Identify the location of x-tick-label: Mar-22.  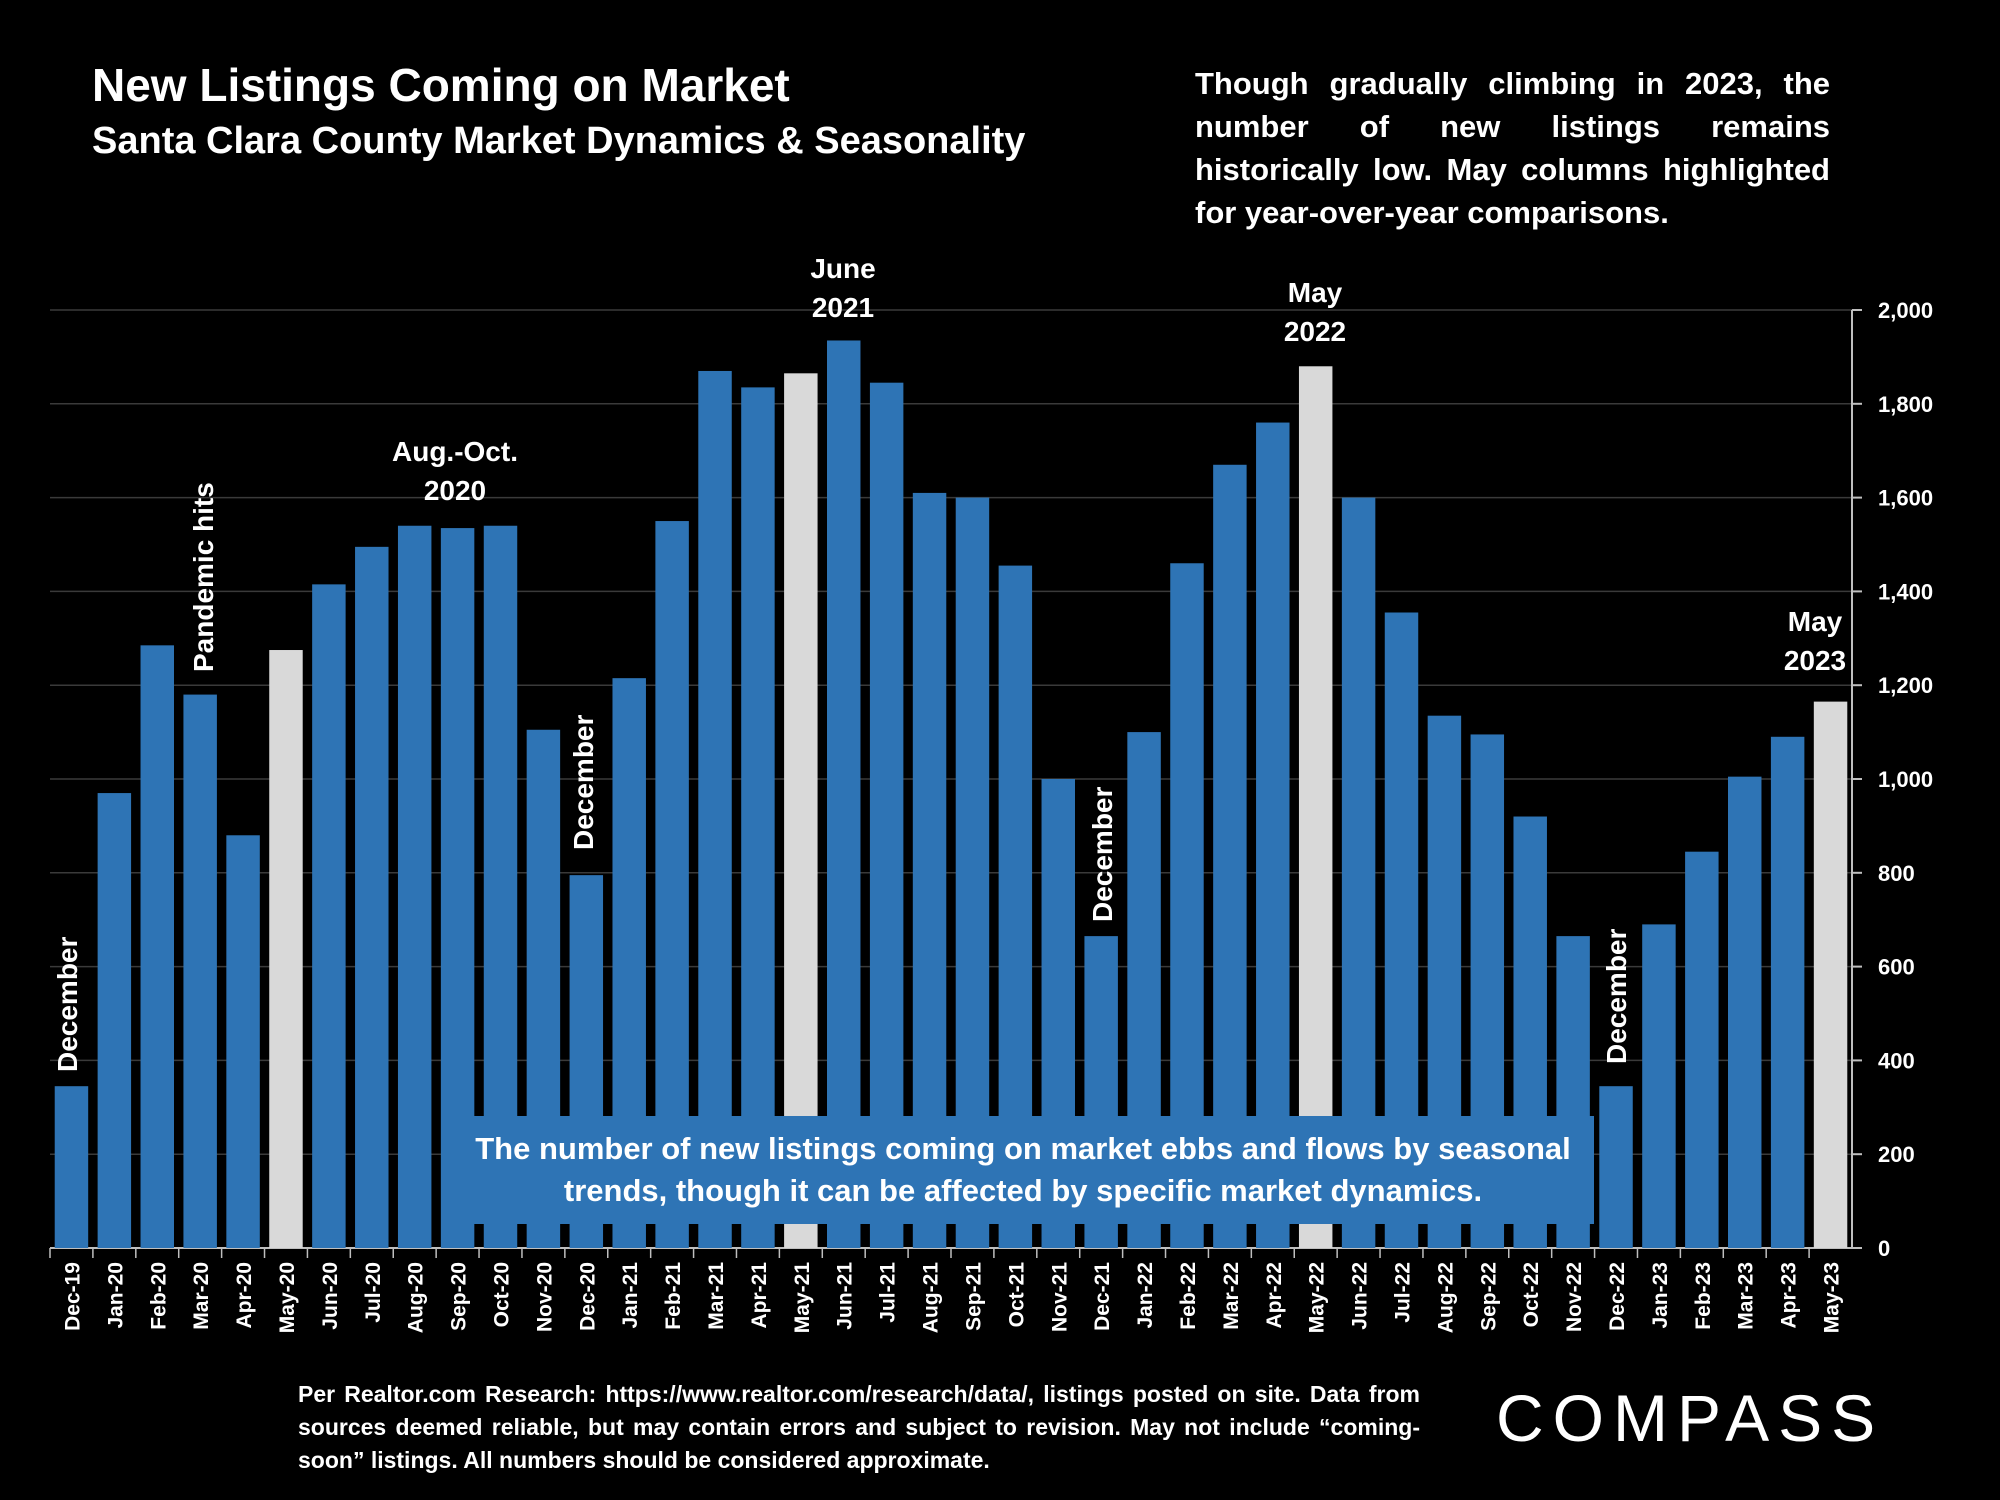
(1231, 1296).